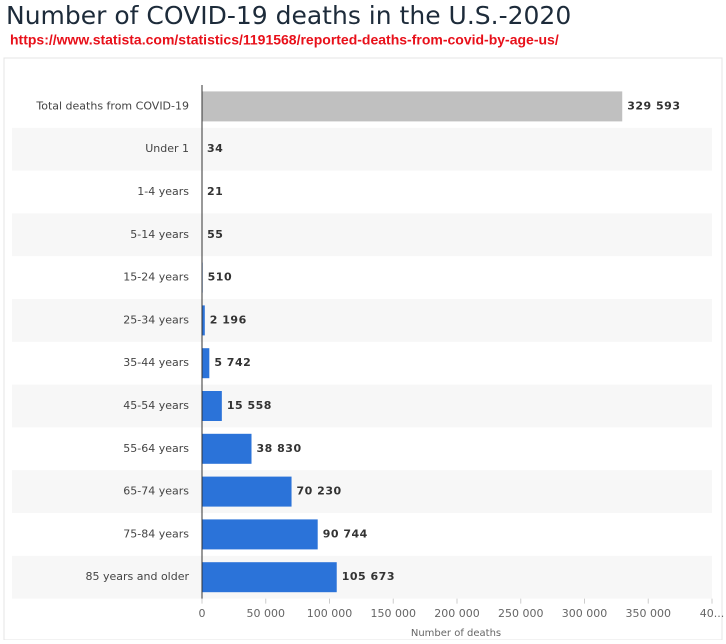 The image size is (726, 644). Describe the element at coordinates (653, 105) in the screenshot. I see `value-label: 329 593` at that location.